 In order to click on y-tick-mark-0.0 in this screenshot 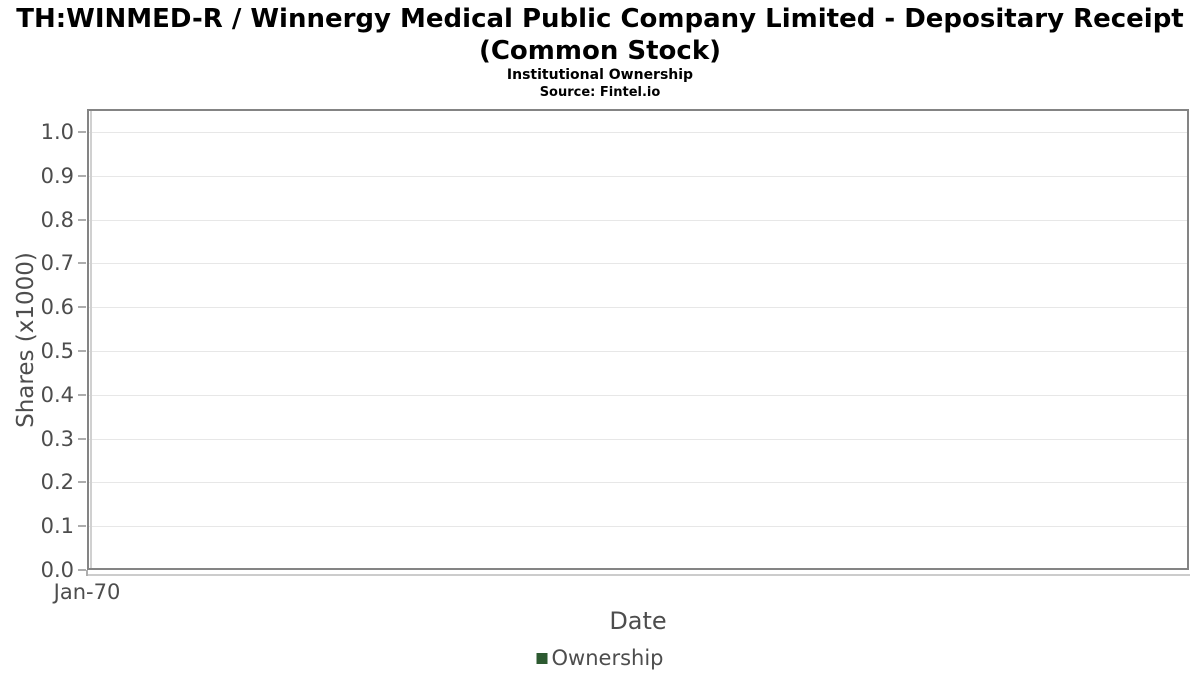, I will do `click(82, 570)`.